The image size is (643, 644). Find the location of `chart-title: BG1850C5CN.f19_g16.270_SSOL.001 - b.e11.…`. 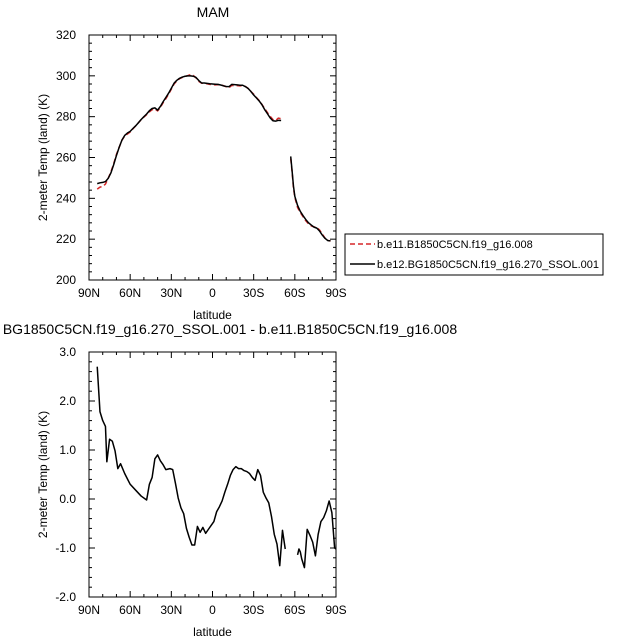

chart-title: BG1850C5CN.f19_g16.270_SSOL.001 - b.e11.… is located at coordinates (230, 329).